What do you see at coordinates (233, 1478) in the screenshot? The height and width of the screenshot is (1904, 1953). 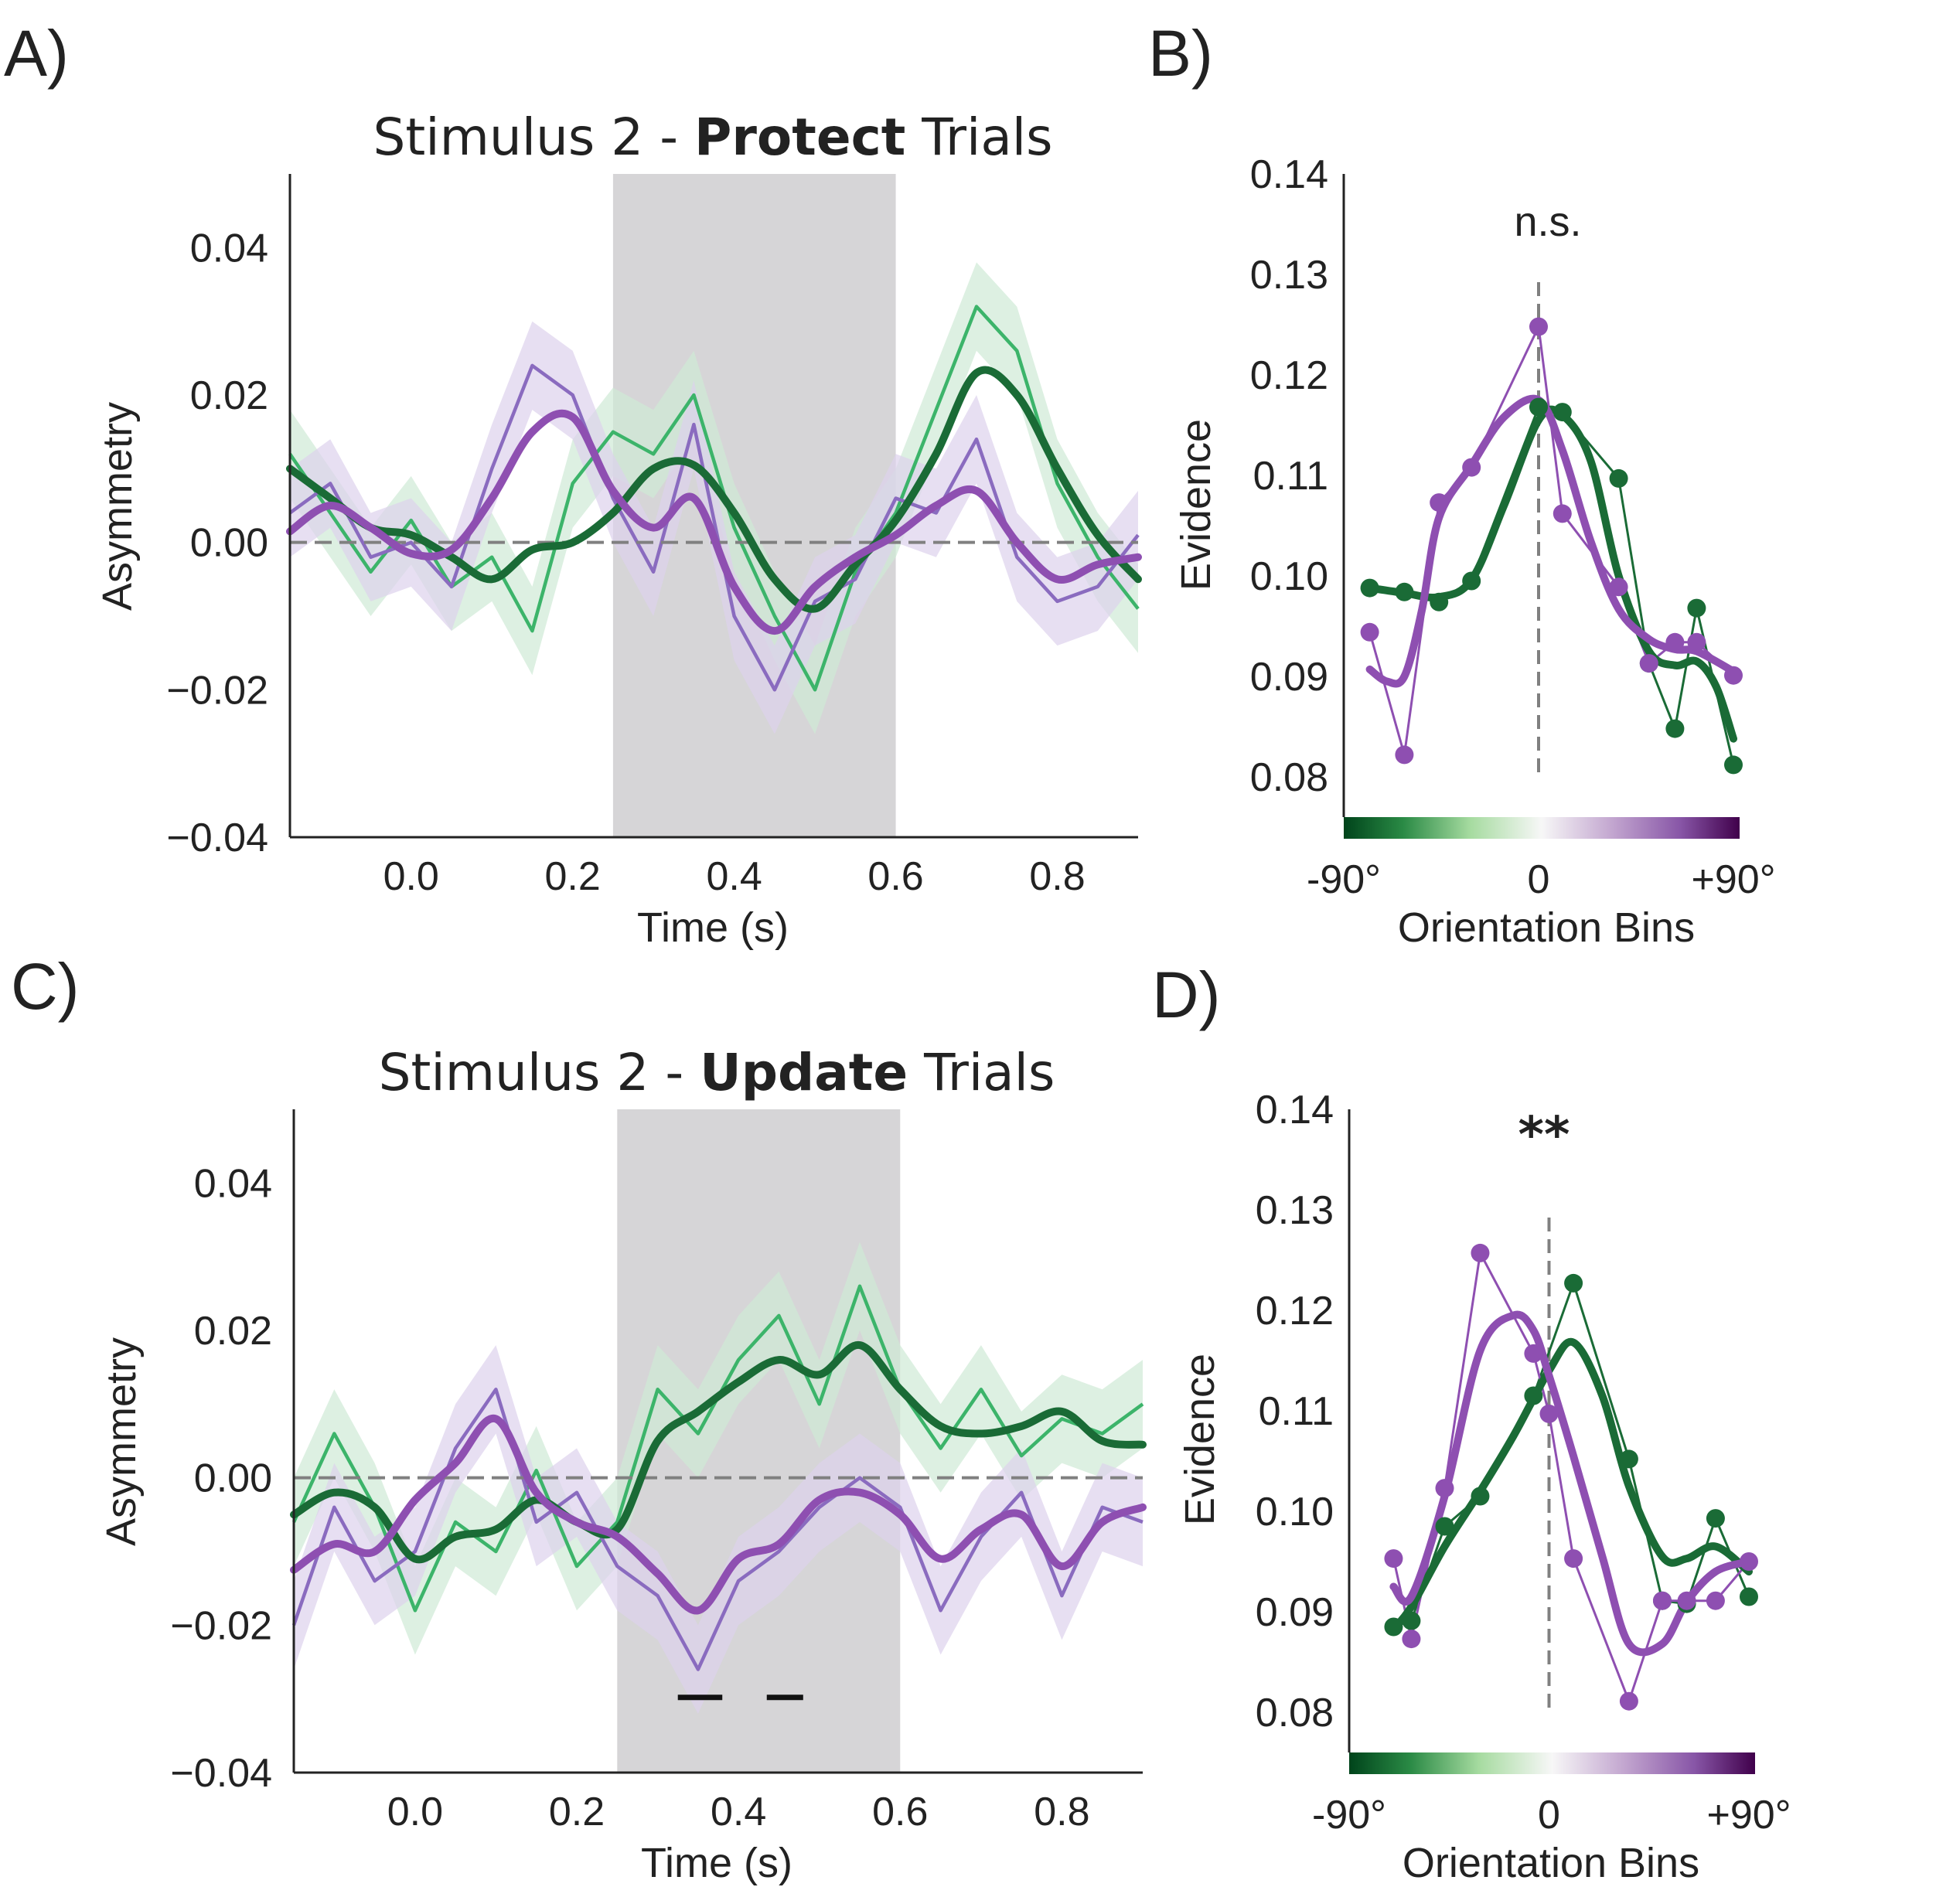 I see `panel-c-ytick-label: 0.00` at bounding box center [233, 1478].